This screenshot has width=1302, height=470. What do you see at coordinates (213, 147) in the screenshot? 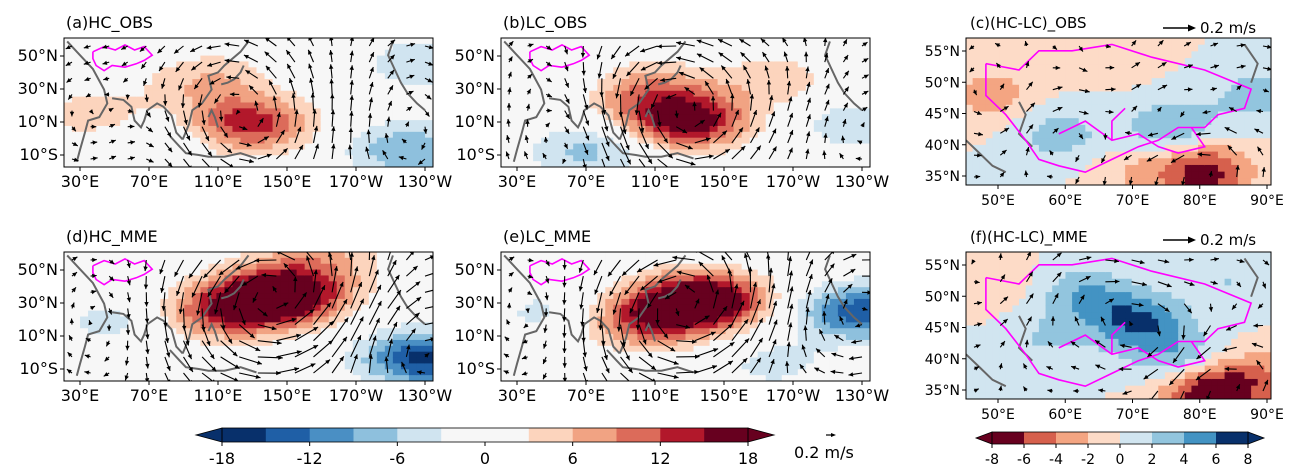
I see `coastline` at bounding box center [213, 147].